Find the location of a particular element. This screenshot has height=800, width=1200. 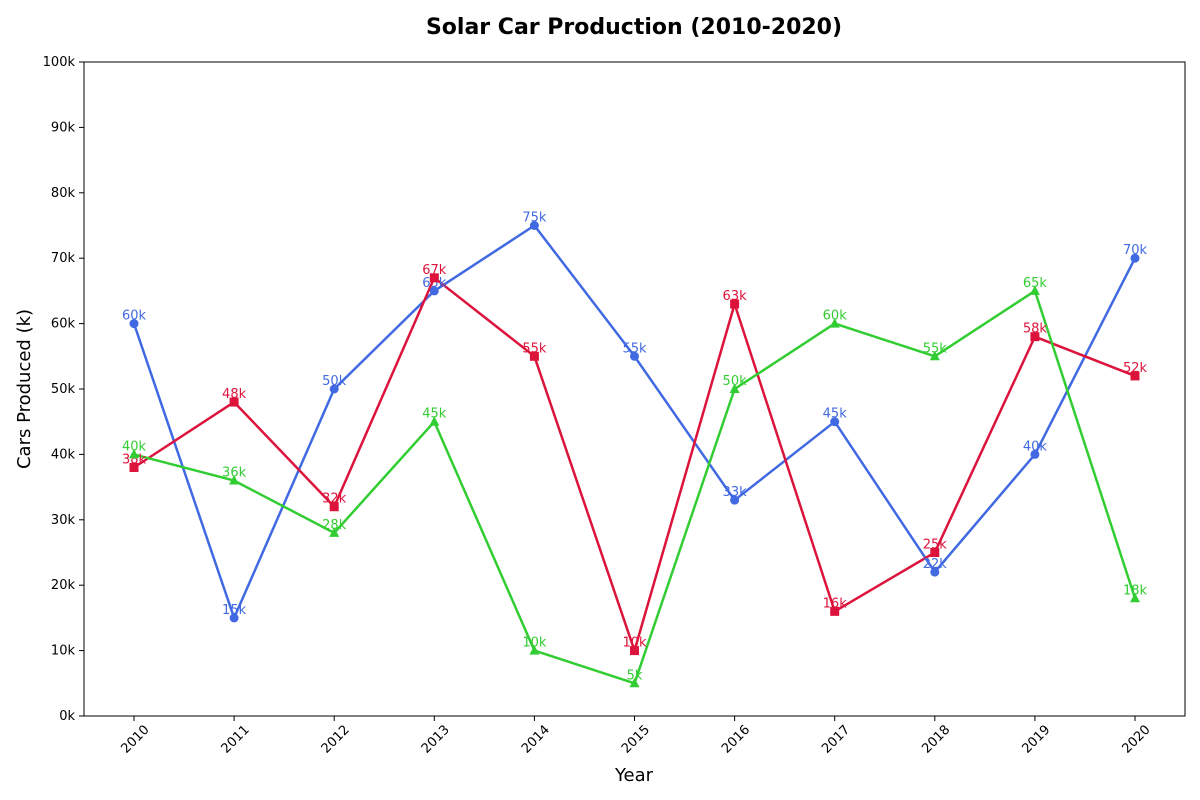

series-0-data-label: 55k is located at coordinates (634, 348).